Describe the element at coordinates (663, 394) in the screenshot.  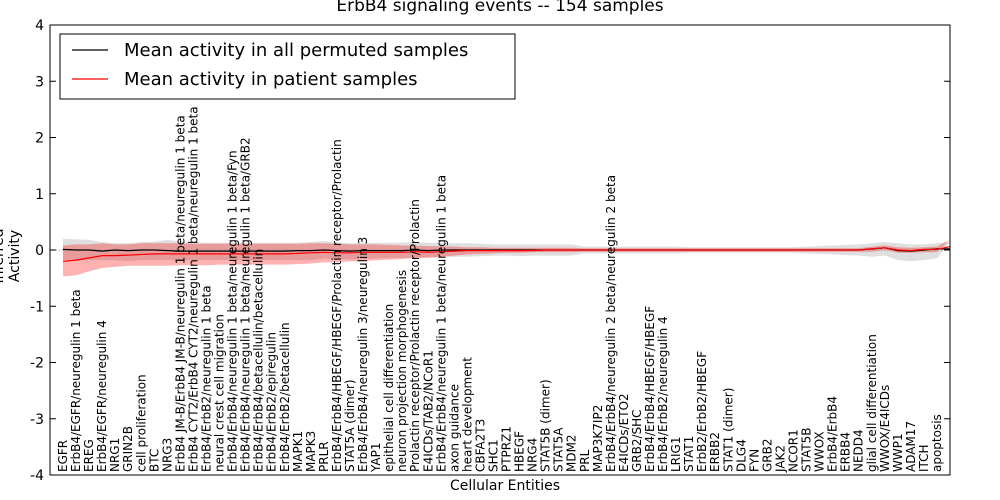
I see `x-tick-label: ErbB4/ErbB2/neuregulin 4` at that location.